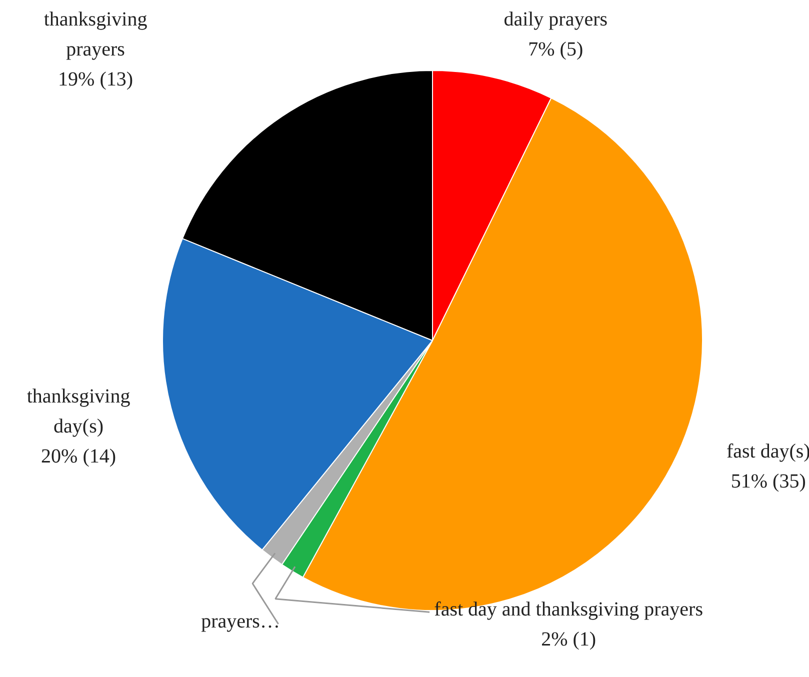 This screenshot has height=677, width=809. What do you see at coordinates (568, 639) in the screenshot?
I see `data-label: 2% (1)` at bounding box center [568, 639].